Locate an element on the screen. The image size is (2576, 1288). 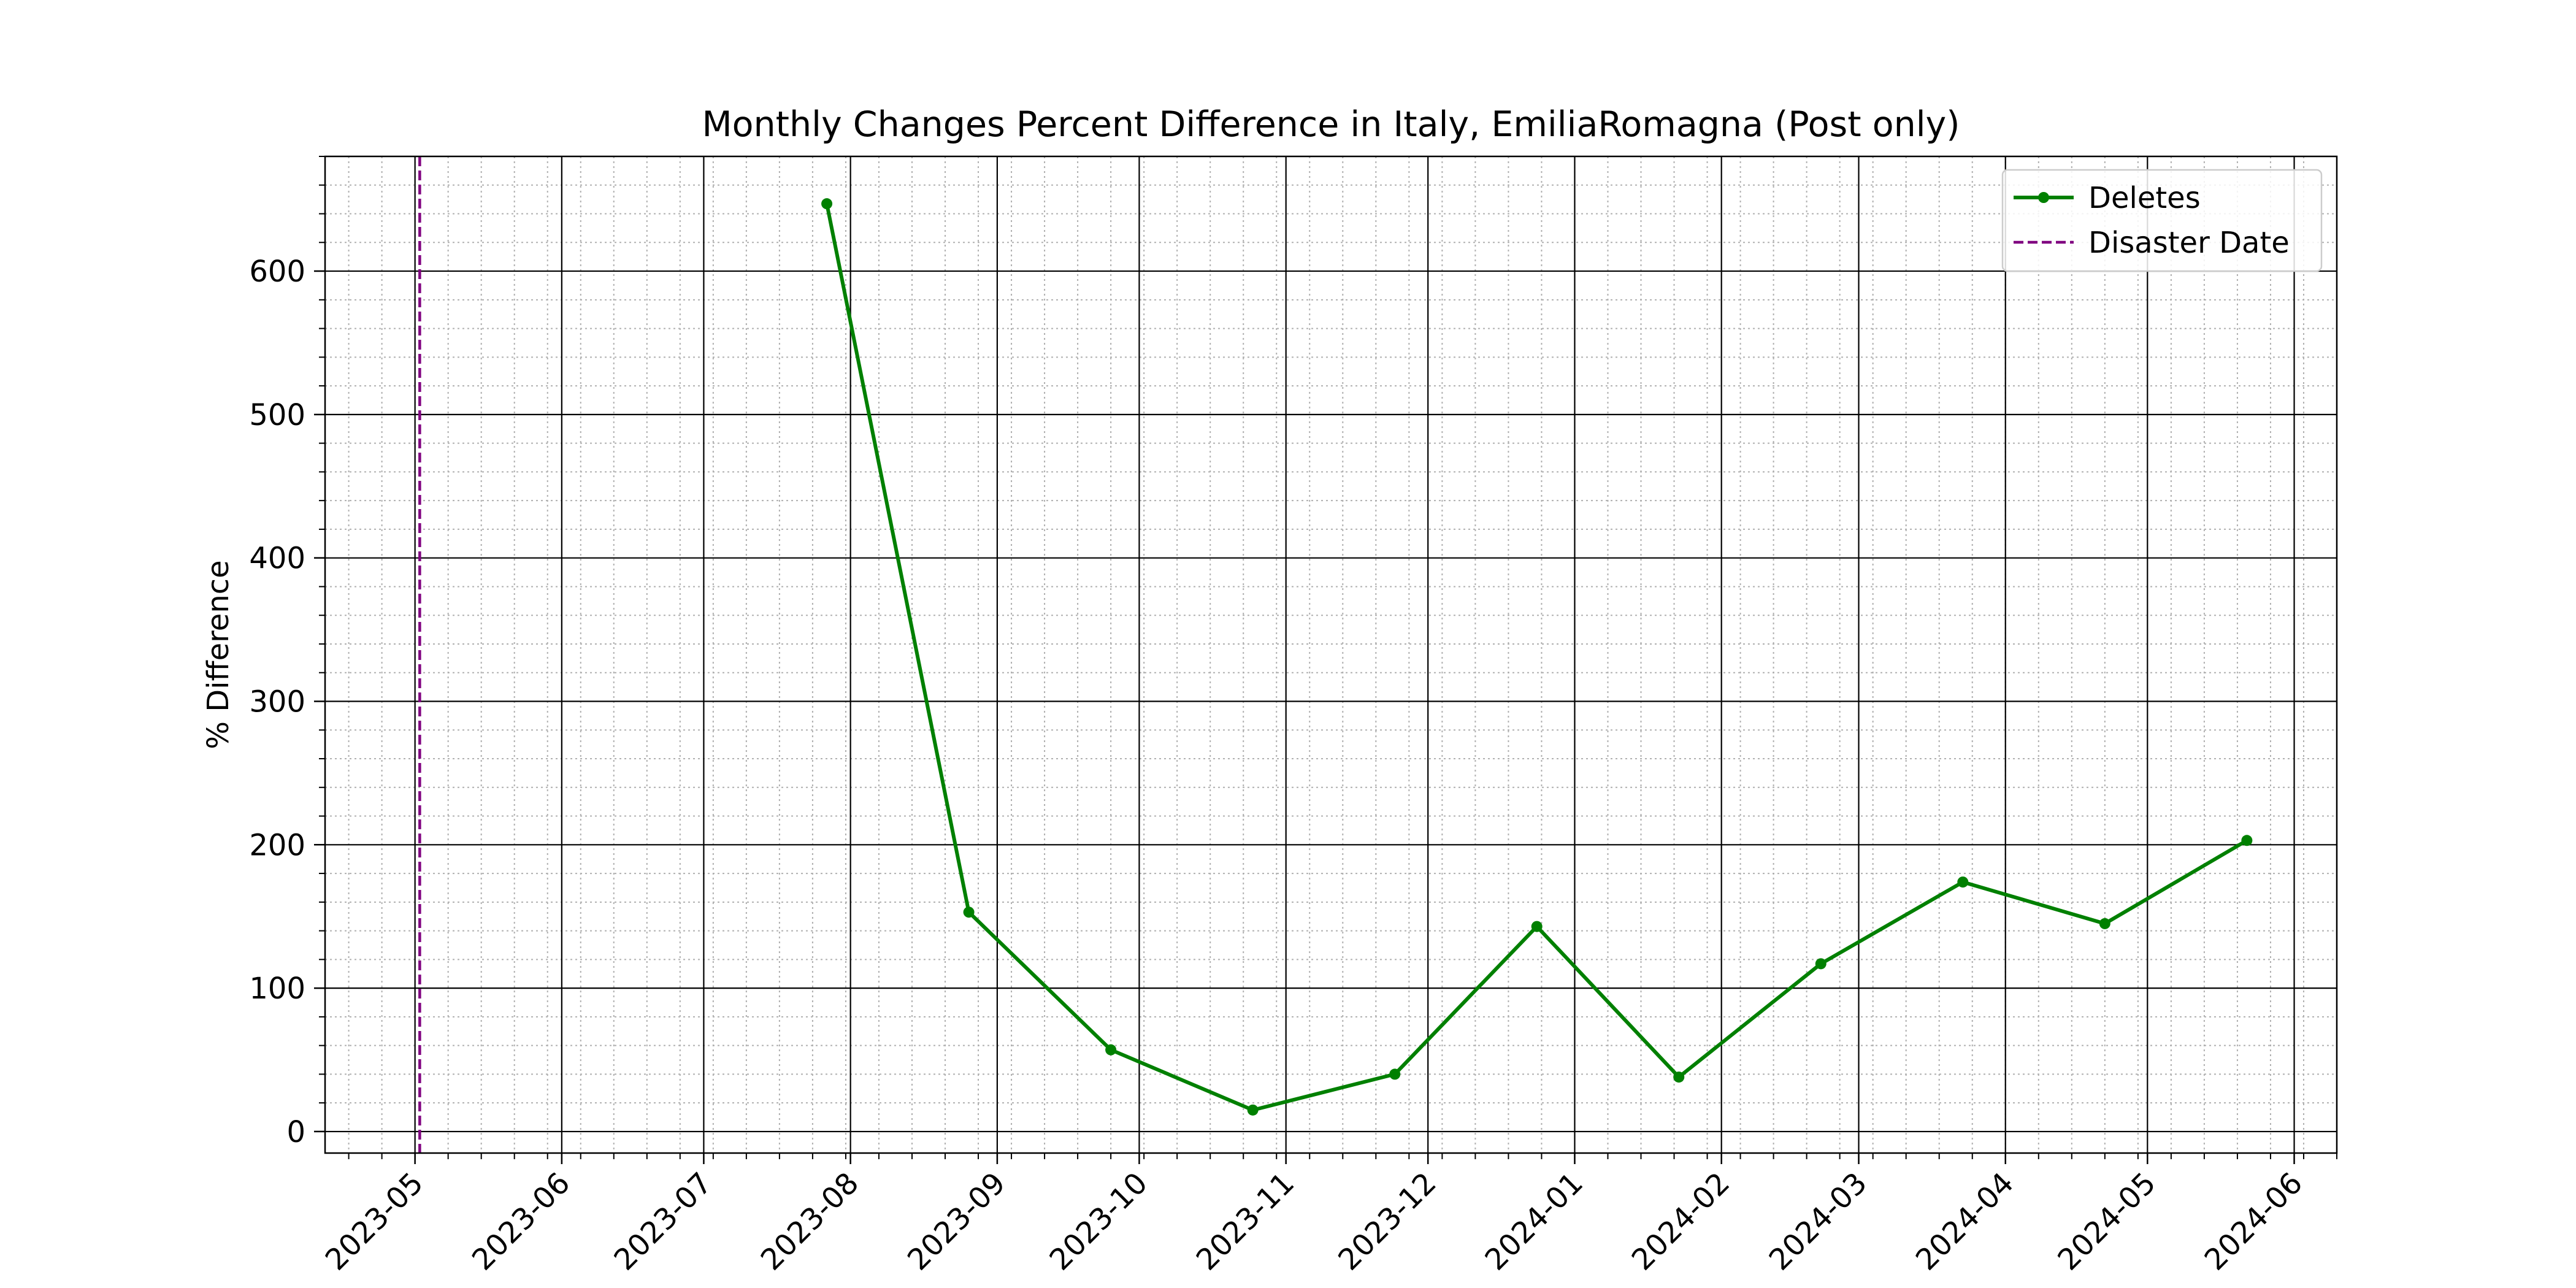
x-tick-label: 2023-08 is located at coordinates (809, 1221).